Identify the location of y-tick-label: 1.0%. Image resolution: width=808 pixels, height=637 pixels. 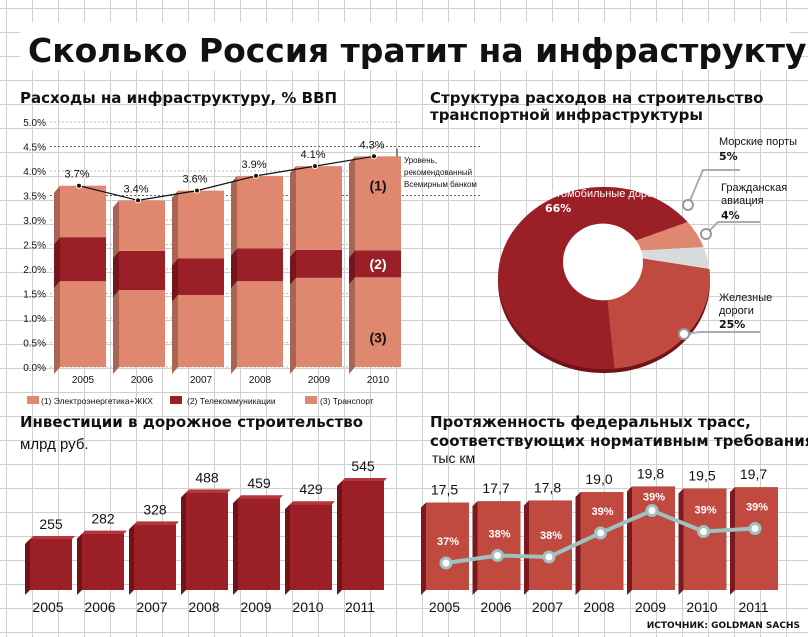
(34, 319).